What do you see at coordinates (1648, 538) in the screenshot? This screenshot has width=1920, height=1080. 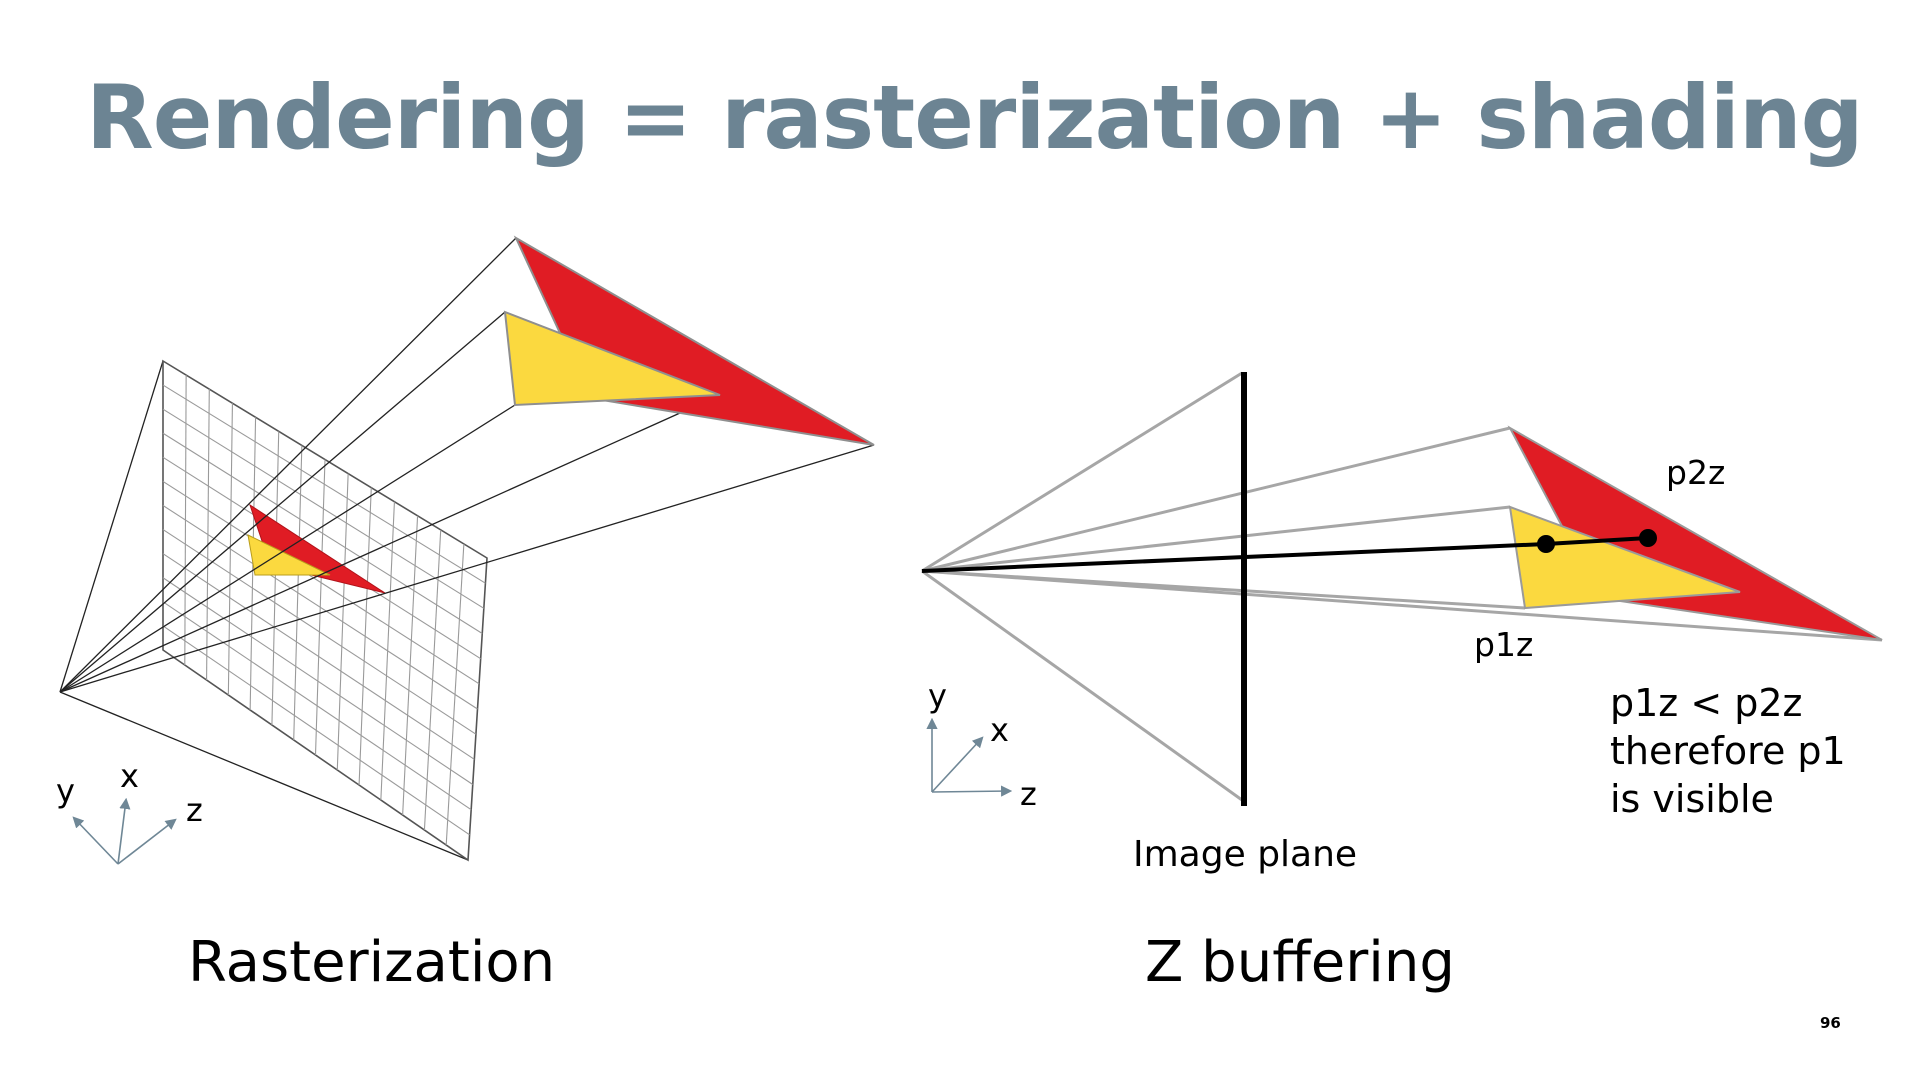 I see `p2-point` at bounding box center [1648, 538].